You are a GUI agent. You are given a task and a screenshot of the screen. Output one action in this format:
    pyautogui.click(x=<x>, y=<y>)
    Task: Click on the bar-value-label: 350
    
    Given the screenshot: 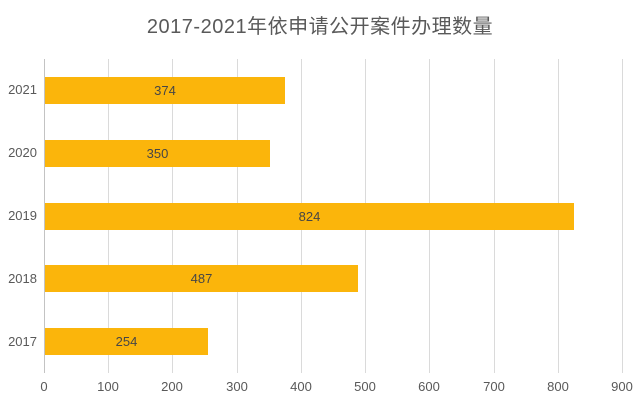 What is the action you would take?
    pyautogui.click(x=157, y=153)
    